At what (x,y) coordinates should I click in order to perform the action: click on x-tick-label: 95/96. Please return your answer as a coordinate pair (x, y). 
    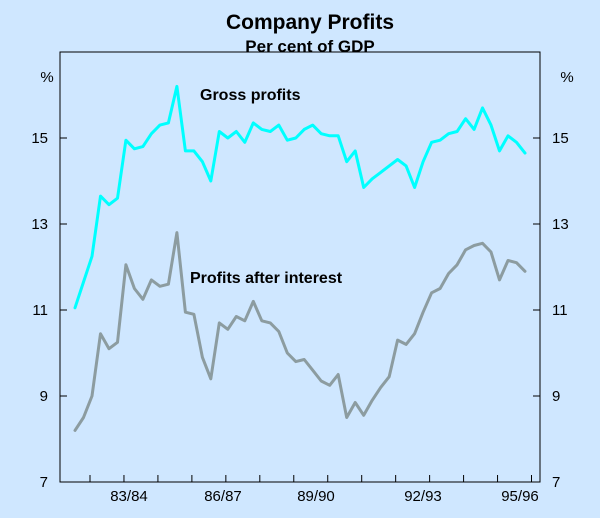
    Looking at the image, I should click on (520, 496).